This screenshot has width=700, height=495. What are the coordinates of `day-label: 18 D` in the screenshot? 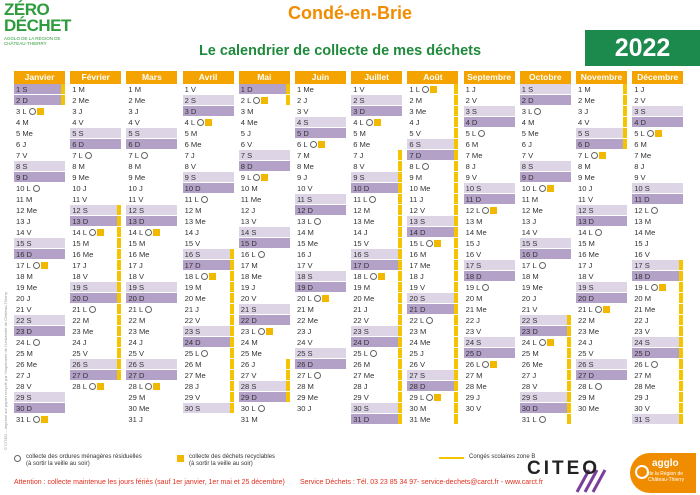 It's located at (642, 276).